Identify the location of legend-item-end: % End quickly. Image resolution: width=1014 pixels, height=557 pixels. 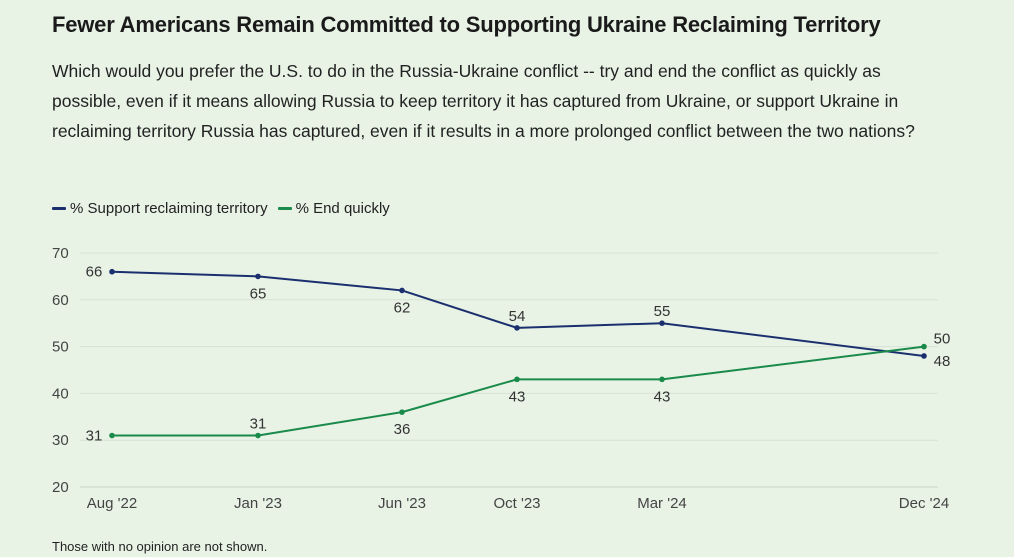
(333, 208).